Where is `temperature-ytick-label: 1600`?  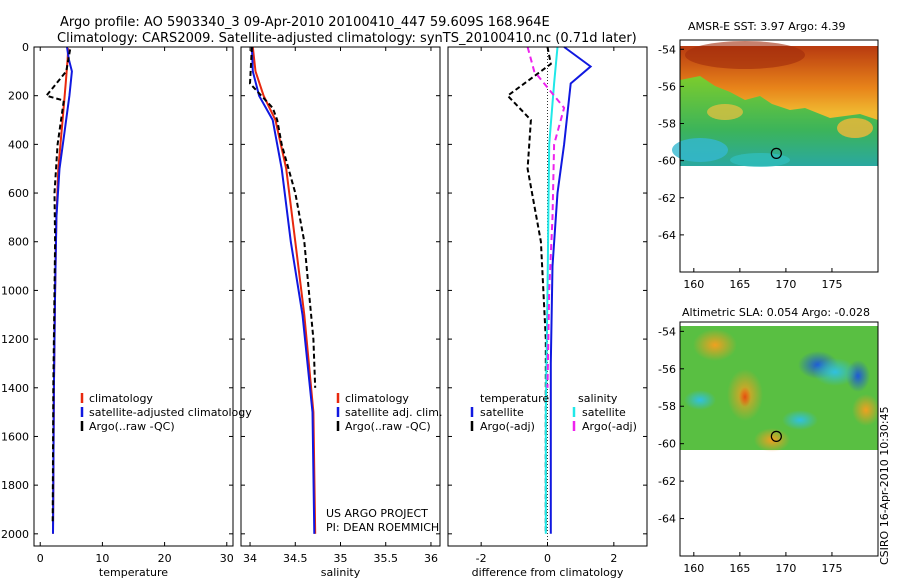
temperature-ytick-label: 1600 is located at coordinates (15, 436).